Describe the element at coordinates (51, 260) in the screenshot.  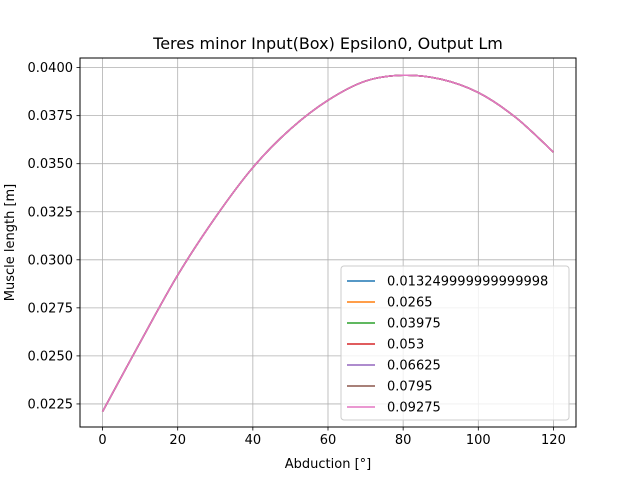
I see `y-tick-label: 0.0300` at that location.